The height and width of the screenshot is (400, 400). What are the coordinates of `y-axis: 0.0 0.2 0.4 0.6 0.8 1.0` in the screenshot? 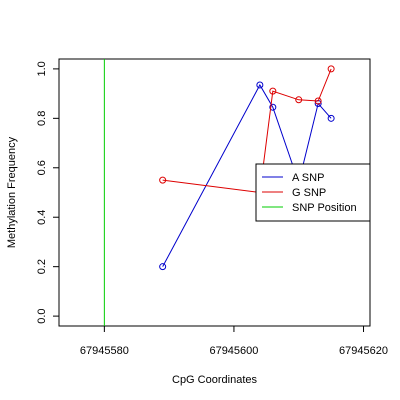 It's located at (48, 192).